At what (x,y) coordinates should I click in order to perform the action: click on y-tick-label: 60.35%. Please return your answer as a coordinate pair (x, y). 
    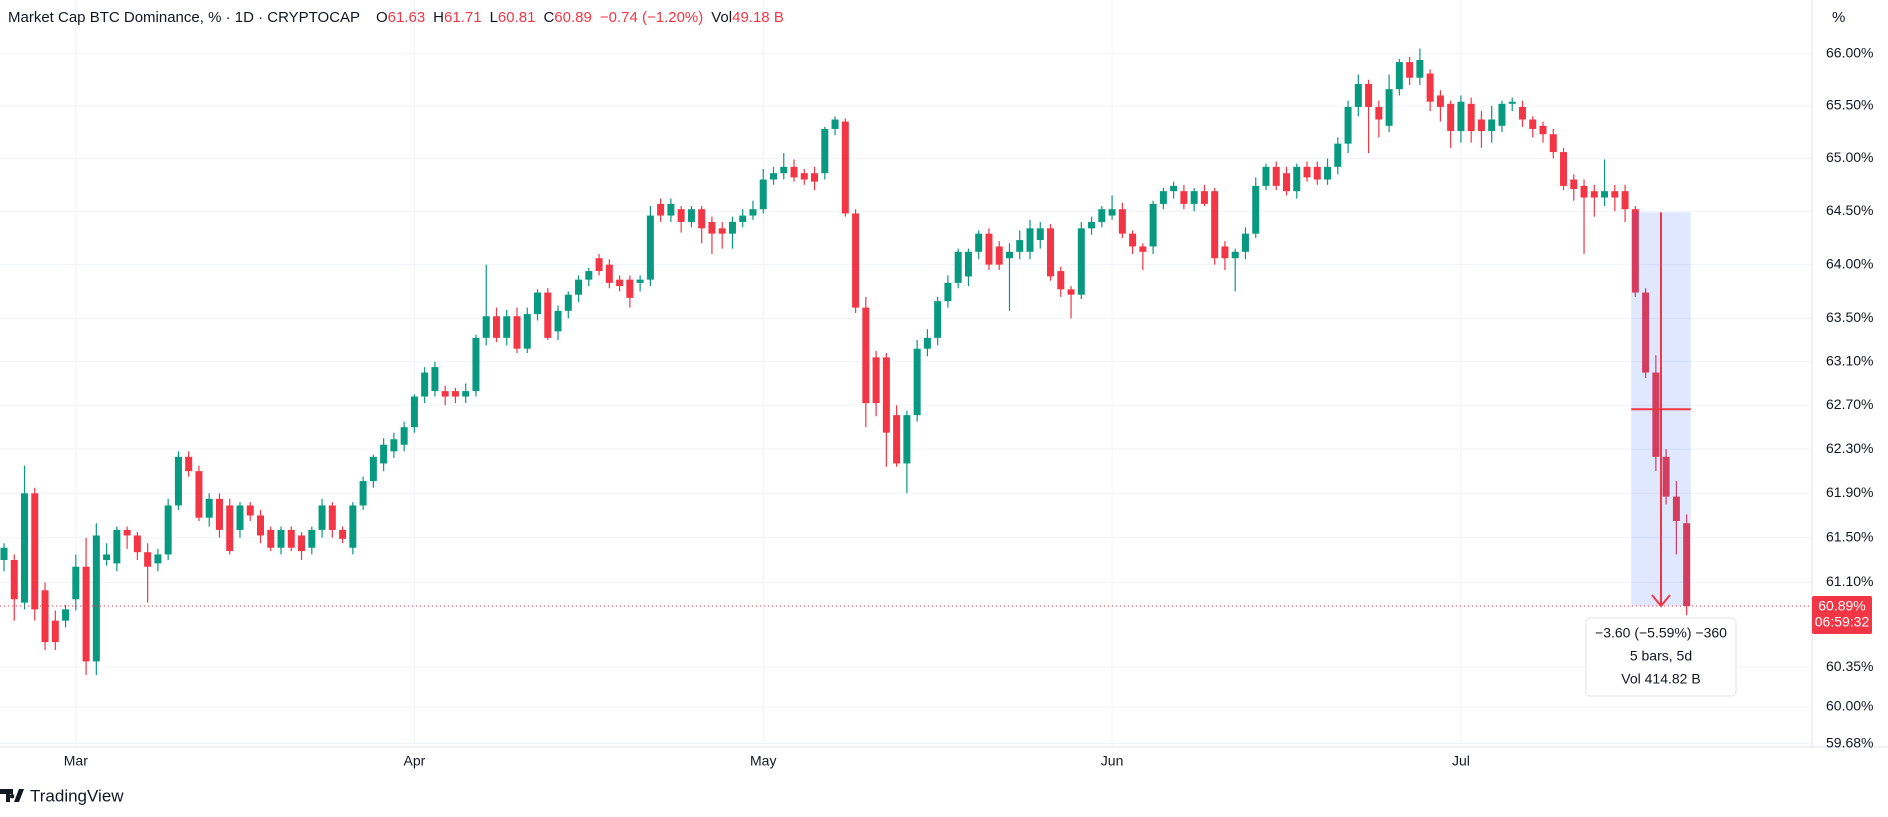
    Looking at the image, I should click on (1849, 666).